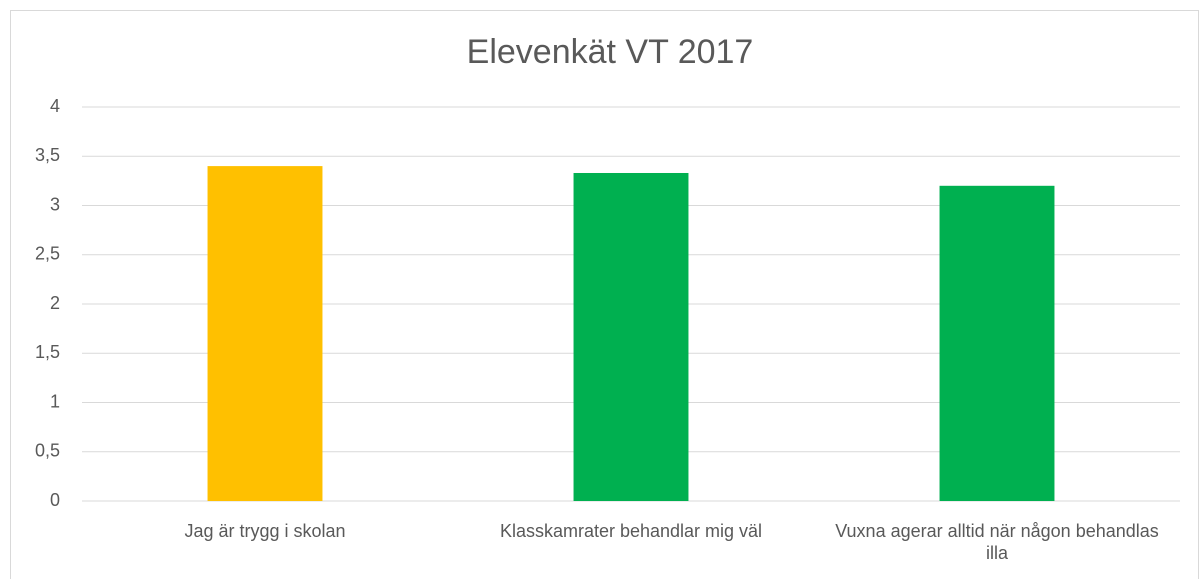 This screenshot has height=579, width=1200. Describe the element at coordinates (55, 106) in the screenshot. I see `y-tick-label: 4` at that location.